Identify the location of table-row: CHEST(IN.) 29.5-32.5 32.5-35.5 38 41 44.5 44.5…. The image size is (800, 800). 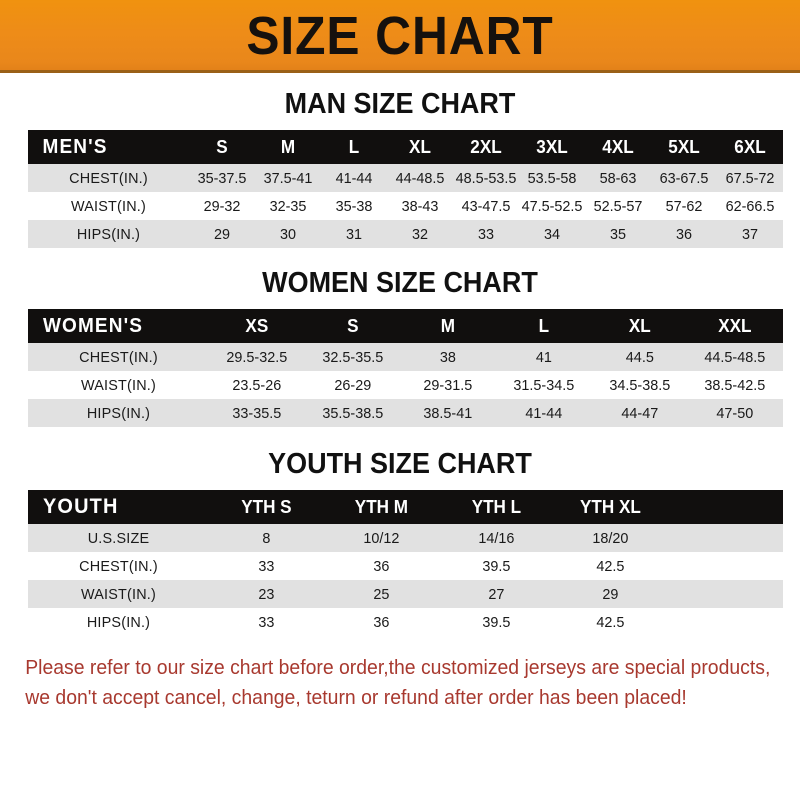
(405, 357).